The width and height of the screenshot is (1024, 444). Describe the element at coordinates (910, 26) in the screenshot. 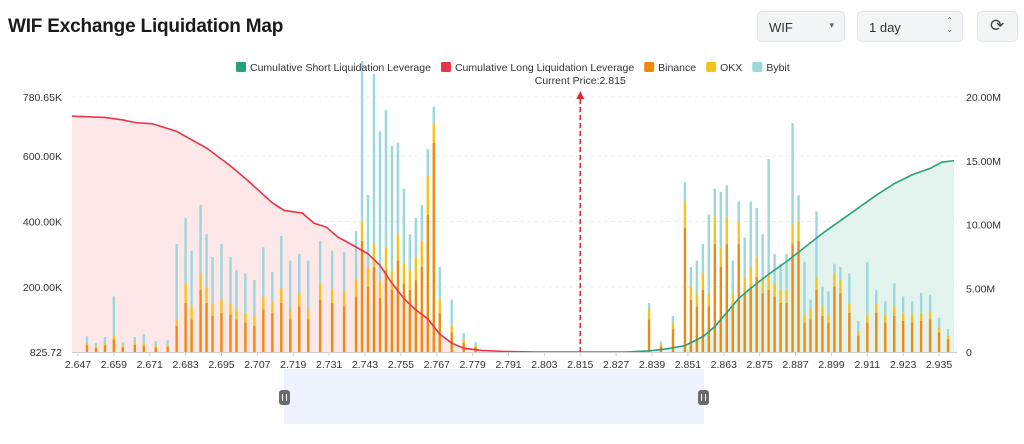

I see `time-range-select: 1 day ⌃ ⌄` at that location.